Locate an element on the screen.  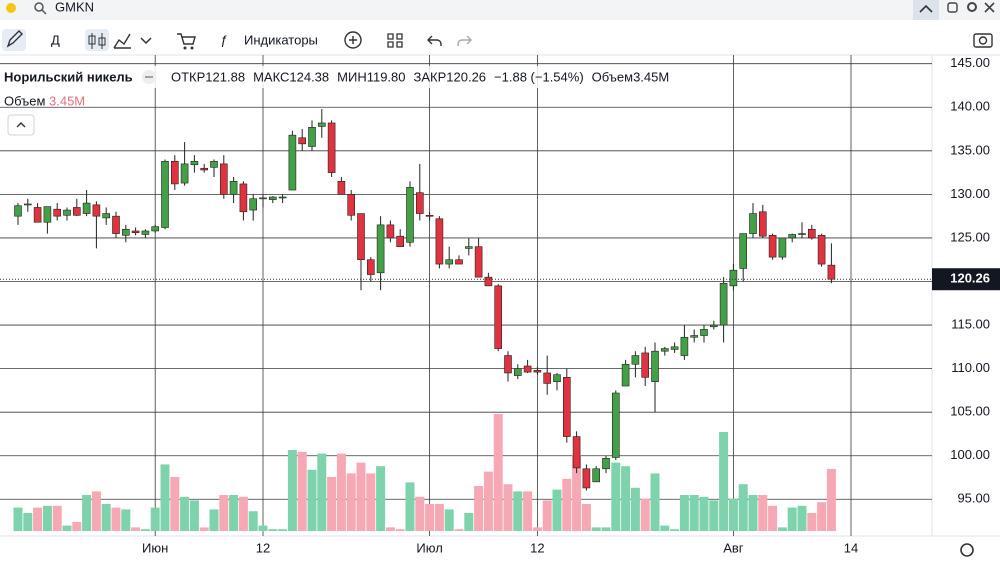
collapse-legend is located at coordinates (21, 125).